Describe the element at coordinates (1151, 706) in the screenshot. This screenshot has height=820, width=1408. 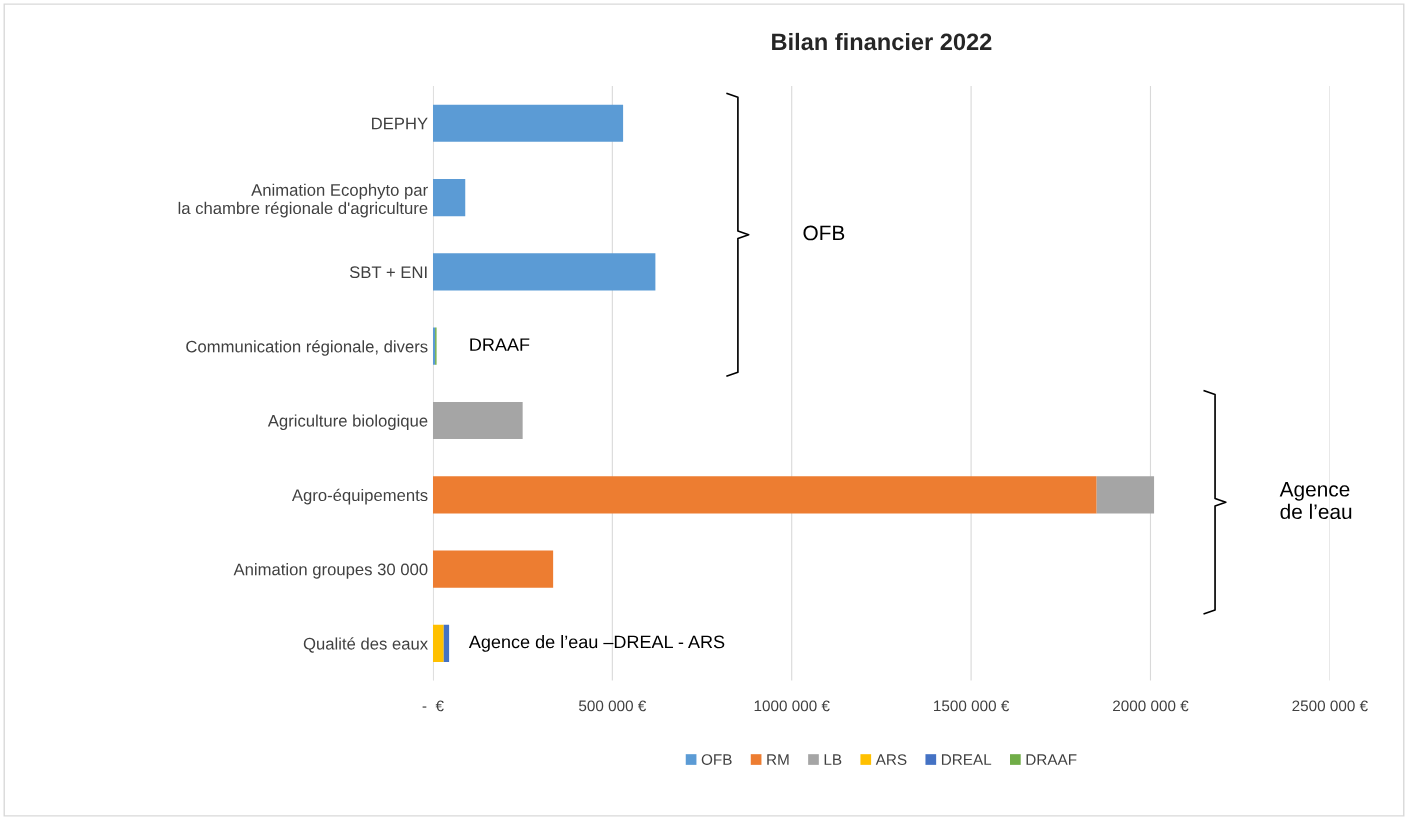
I see `x-tick-label: 2000 000 €` at that location.